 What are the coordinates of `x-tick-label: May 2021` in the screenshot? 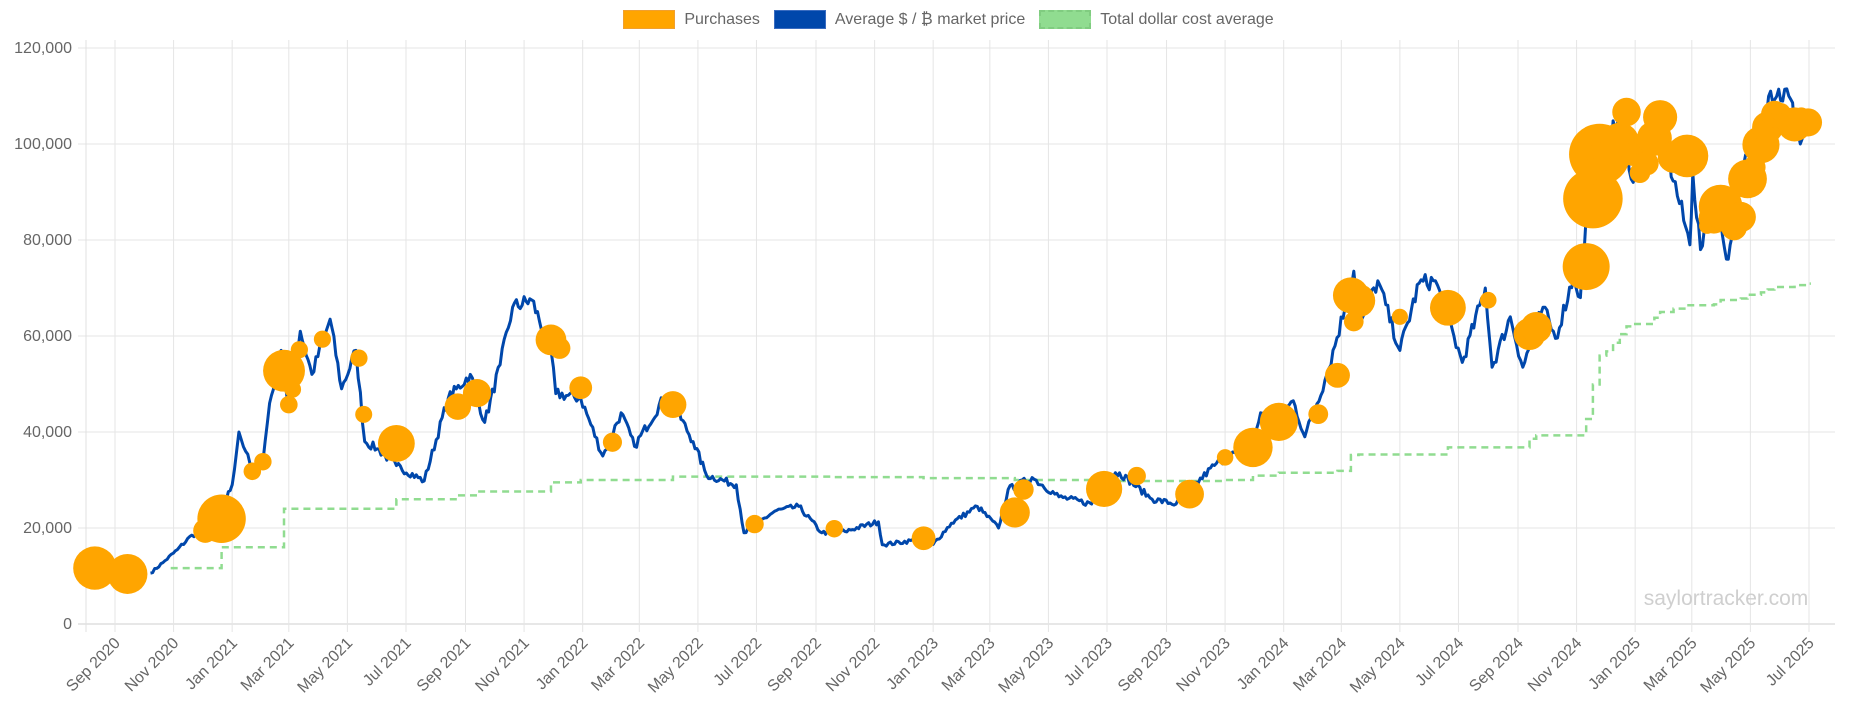 It's located at (326, 666).